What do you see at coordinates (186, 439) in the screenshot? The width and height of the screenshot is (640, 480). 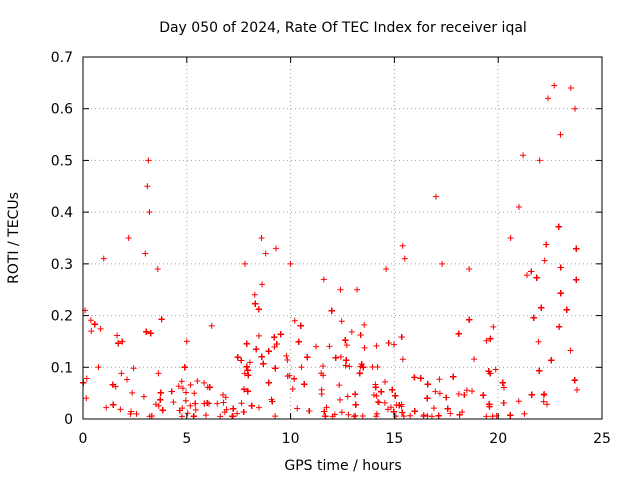 I see `x-tick-label: 5` at bounding box center [186, 439].